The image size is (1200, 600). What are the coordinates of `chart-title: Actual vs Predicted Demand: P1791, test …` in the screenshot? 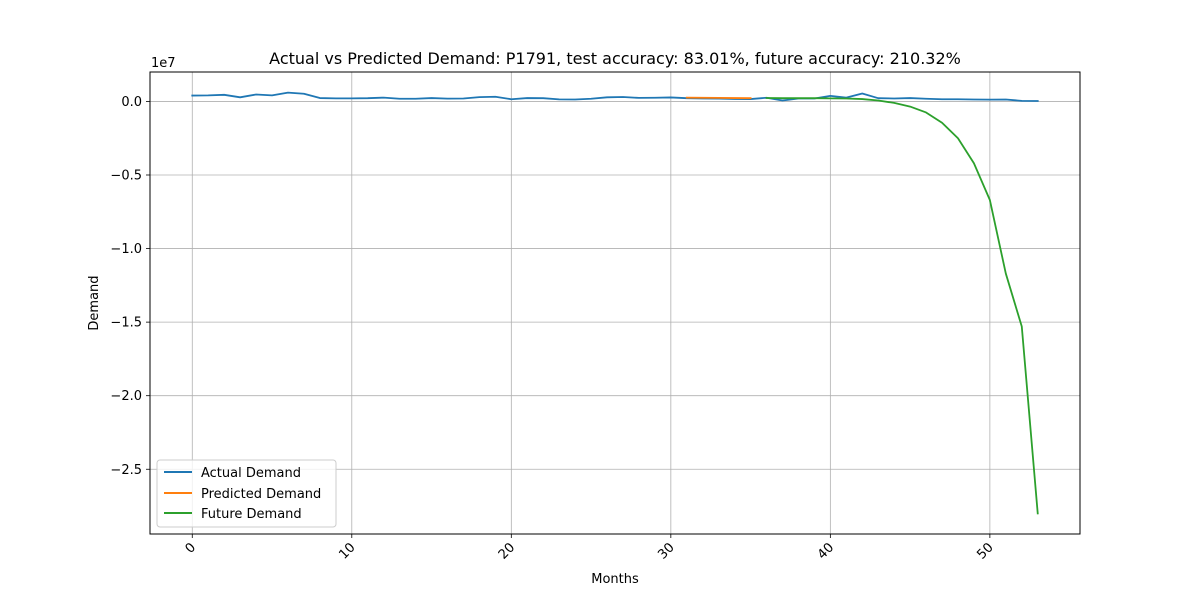 It's located at (615, 58).